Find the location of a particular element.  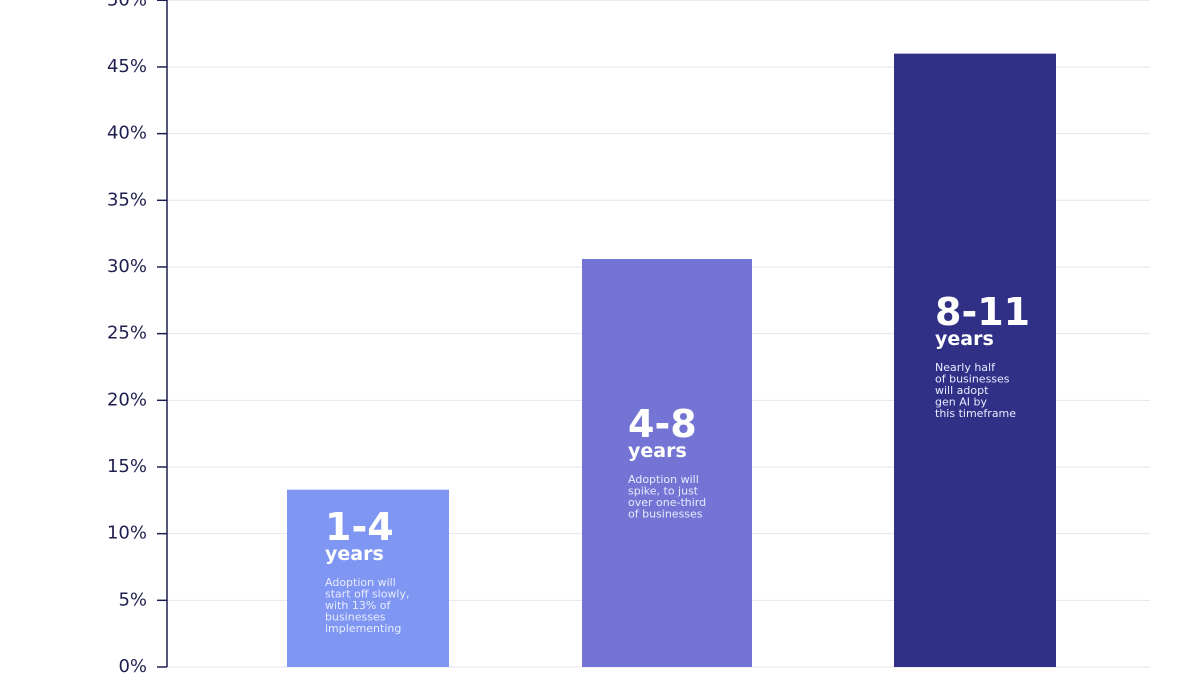

y-tick-label: 30% is located at coordinates (127, 266).